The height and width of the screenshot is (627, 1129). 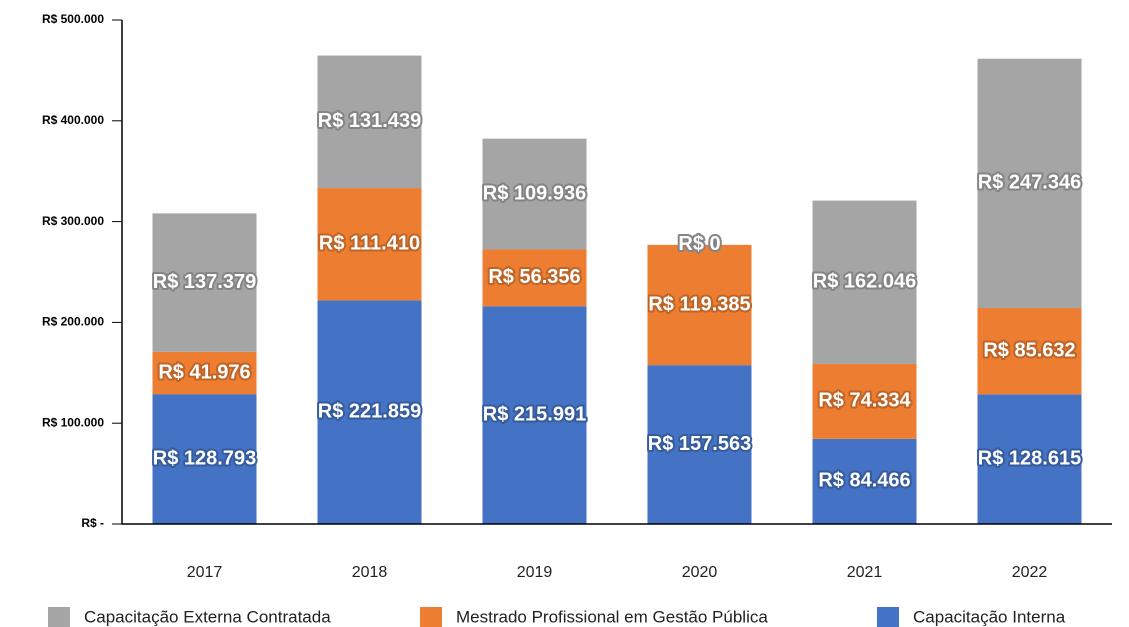 What do you see at coordinates (612, 616) in the screenshot?
I see `legend-label: Mestrado Profissional em Gestão Pública` at bounding box center [612, 616].